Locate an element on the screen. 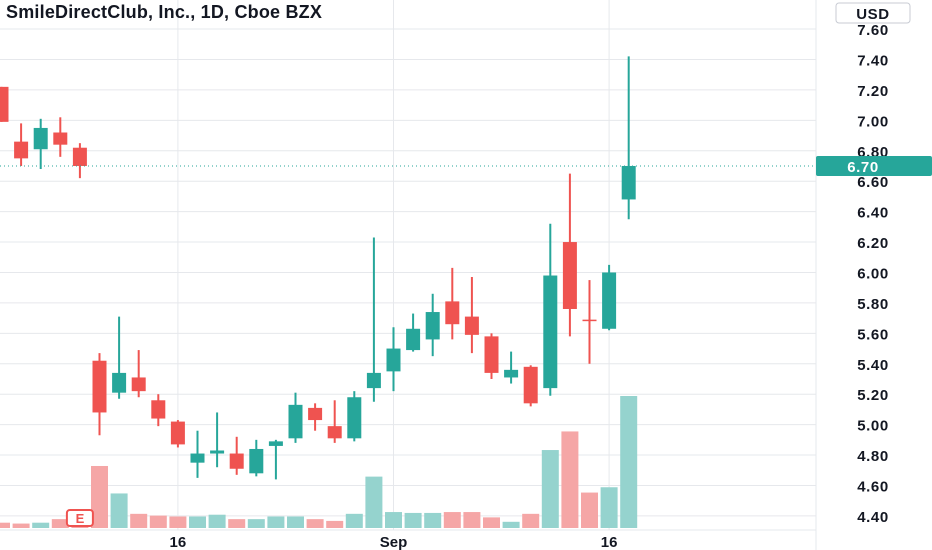  y-tick-label: 5.60 is located at coordinates (873, 334).